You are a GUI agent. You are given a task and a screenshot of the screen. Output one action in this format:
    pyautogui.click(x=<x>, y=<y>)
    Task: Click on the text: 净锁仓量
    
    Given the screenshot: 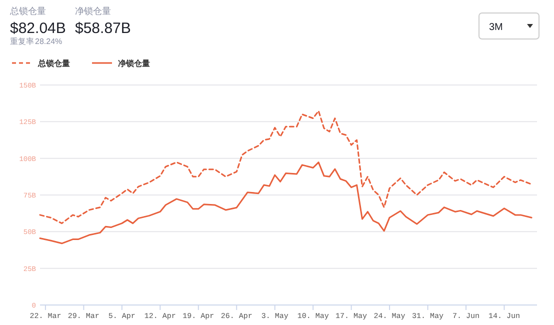 What is the action you would take?
    pyautogui.click(x=93, y=11)
    